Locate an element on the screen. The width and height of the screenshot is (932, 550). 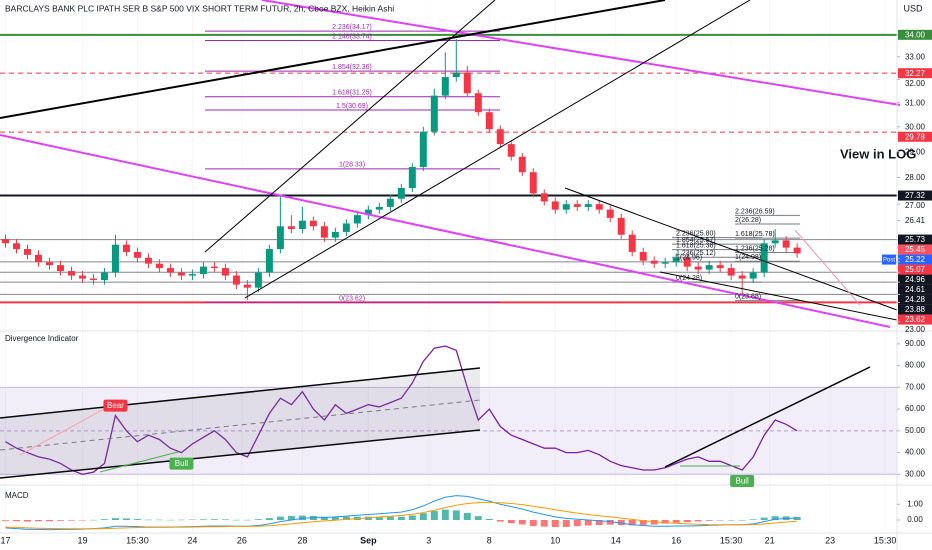
price-marker-label: 25.73 is located at coordinates (915, 239).